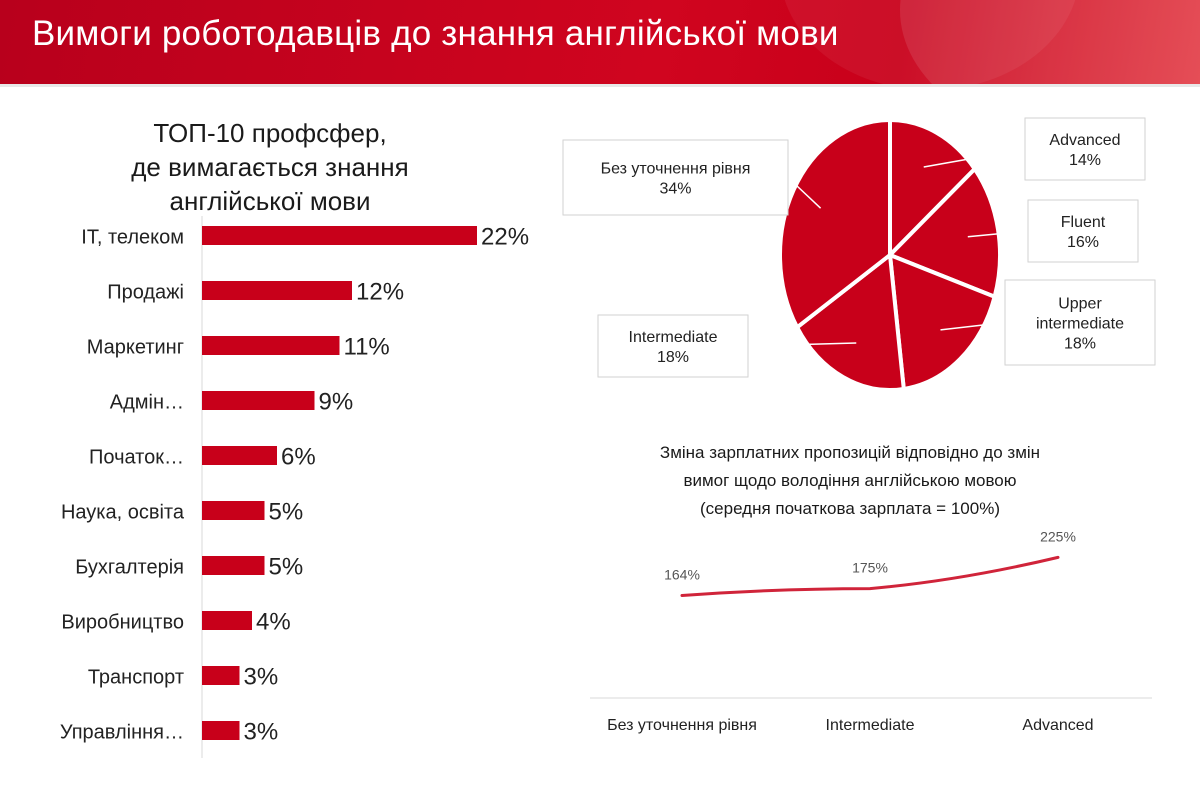 The width and height of the screenshot is (1200, 800). I want to click on line-chart-title: вимог щодо володіння англійською мовою, so click(849, 480).